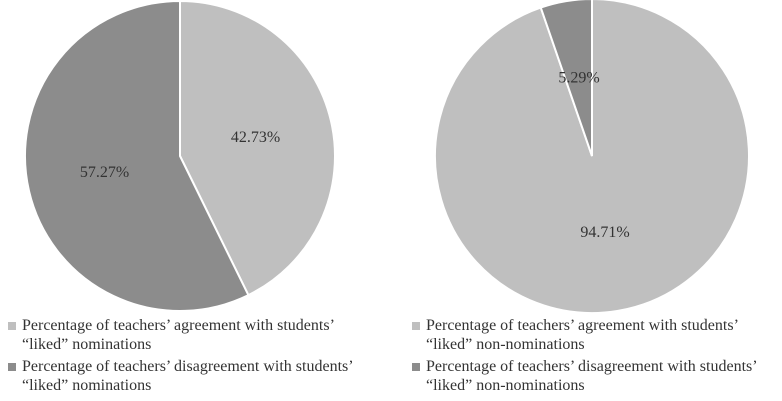 The height and width of the screenshot is (401, 782). What do you see at coordinates (604, 232) in the screenshot?
I see `data-label: 94.71%` at bounding box center [604, 232].